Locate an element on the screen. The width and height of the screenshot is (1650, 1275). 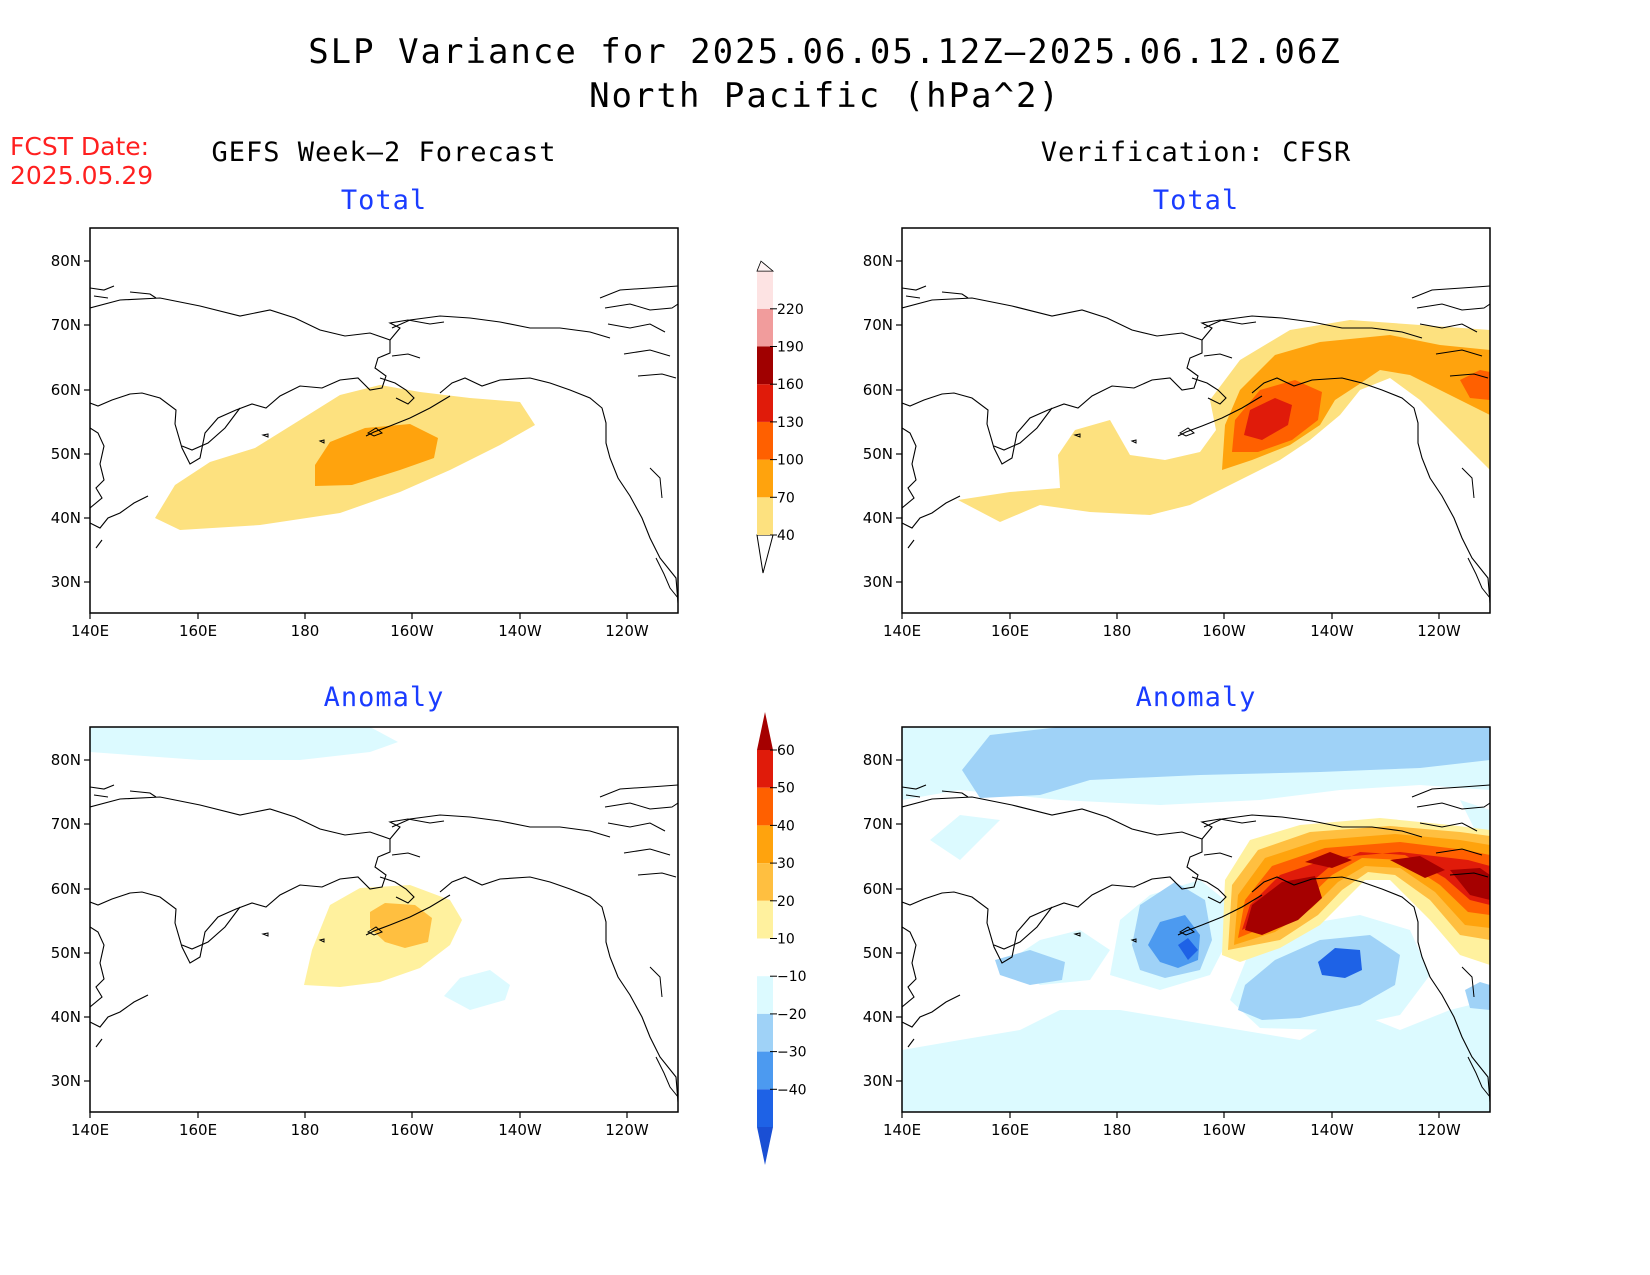
colorbar-anomaly-label: −20 is located at coordinates (792, 1015).